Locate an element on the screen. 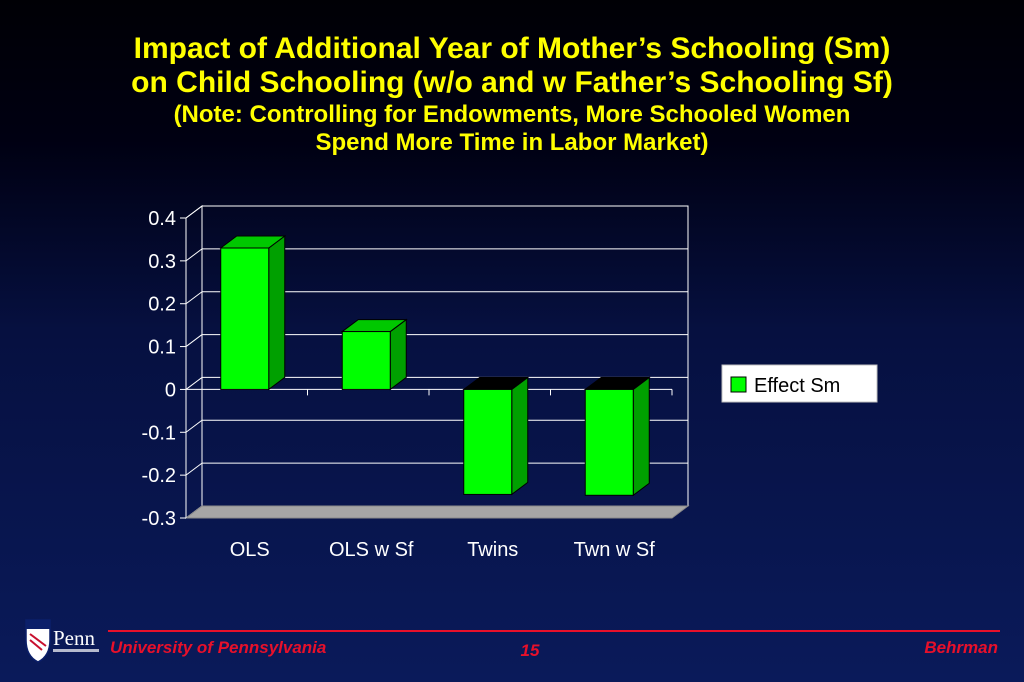  y-tick-label: 0 is located at coordinates (170, 390).